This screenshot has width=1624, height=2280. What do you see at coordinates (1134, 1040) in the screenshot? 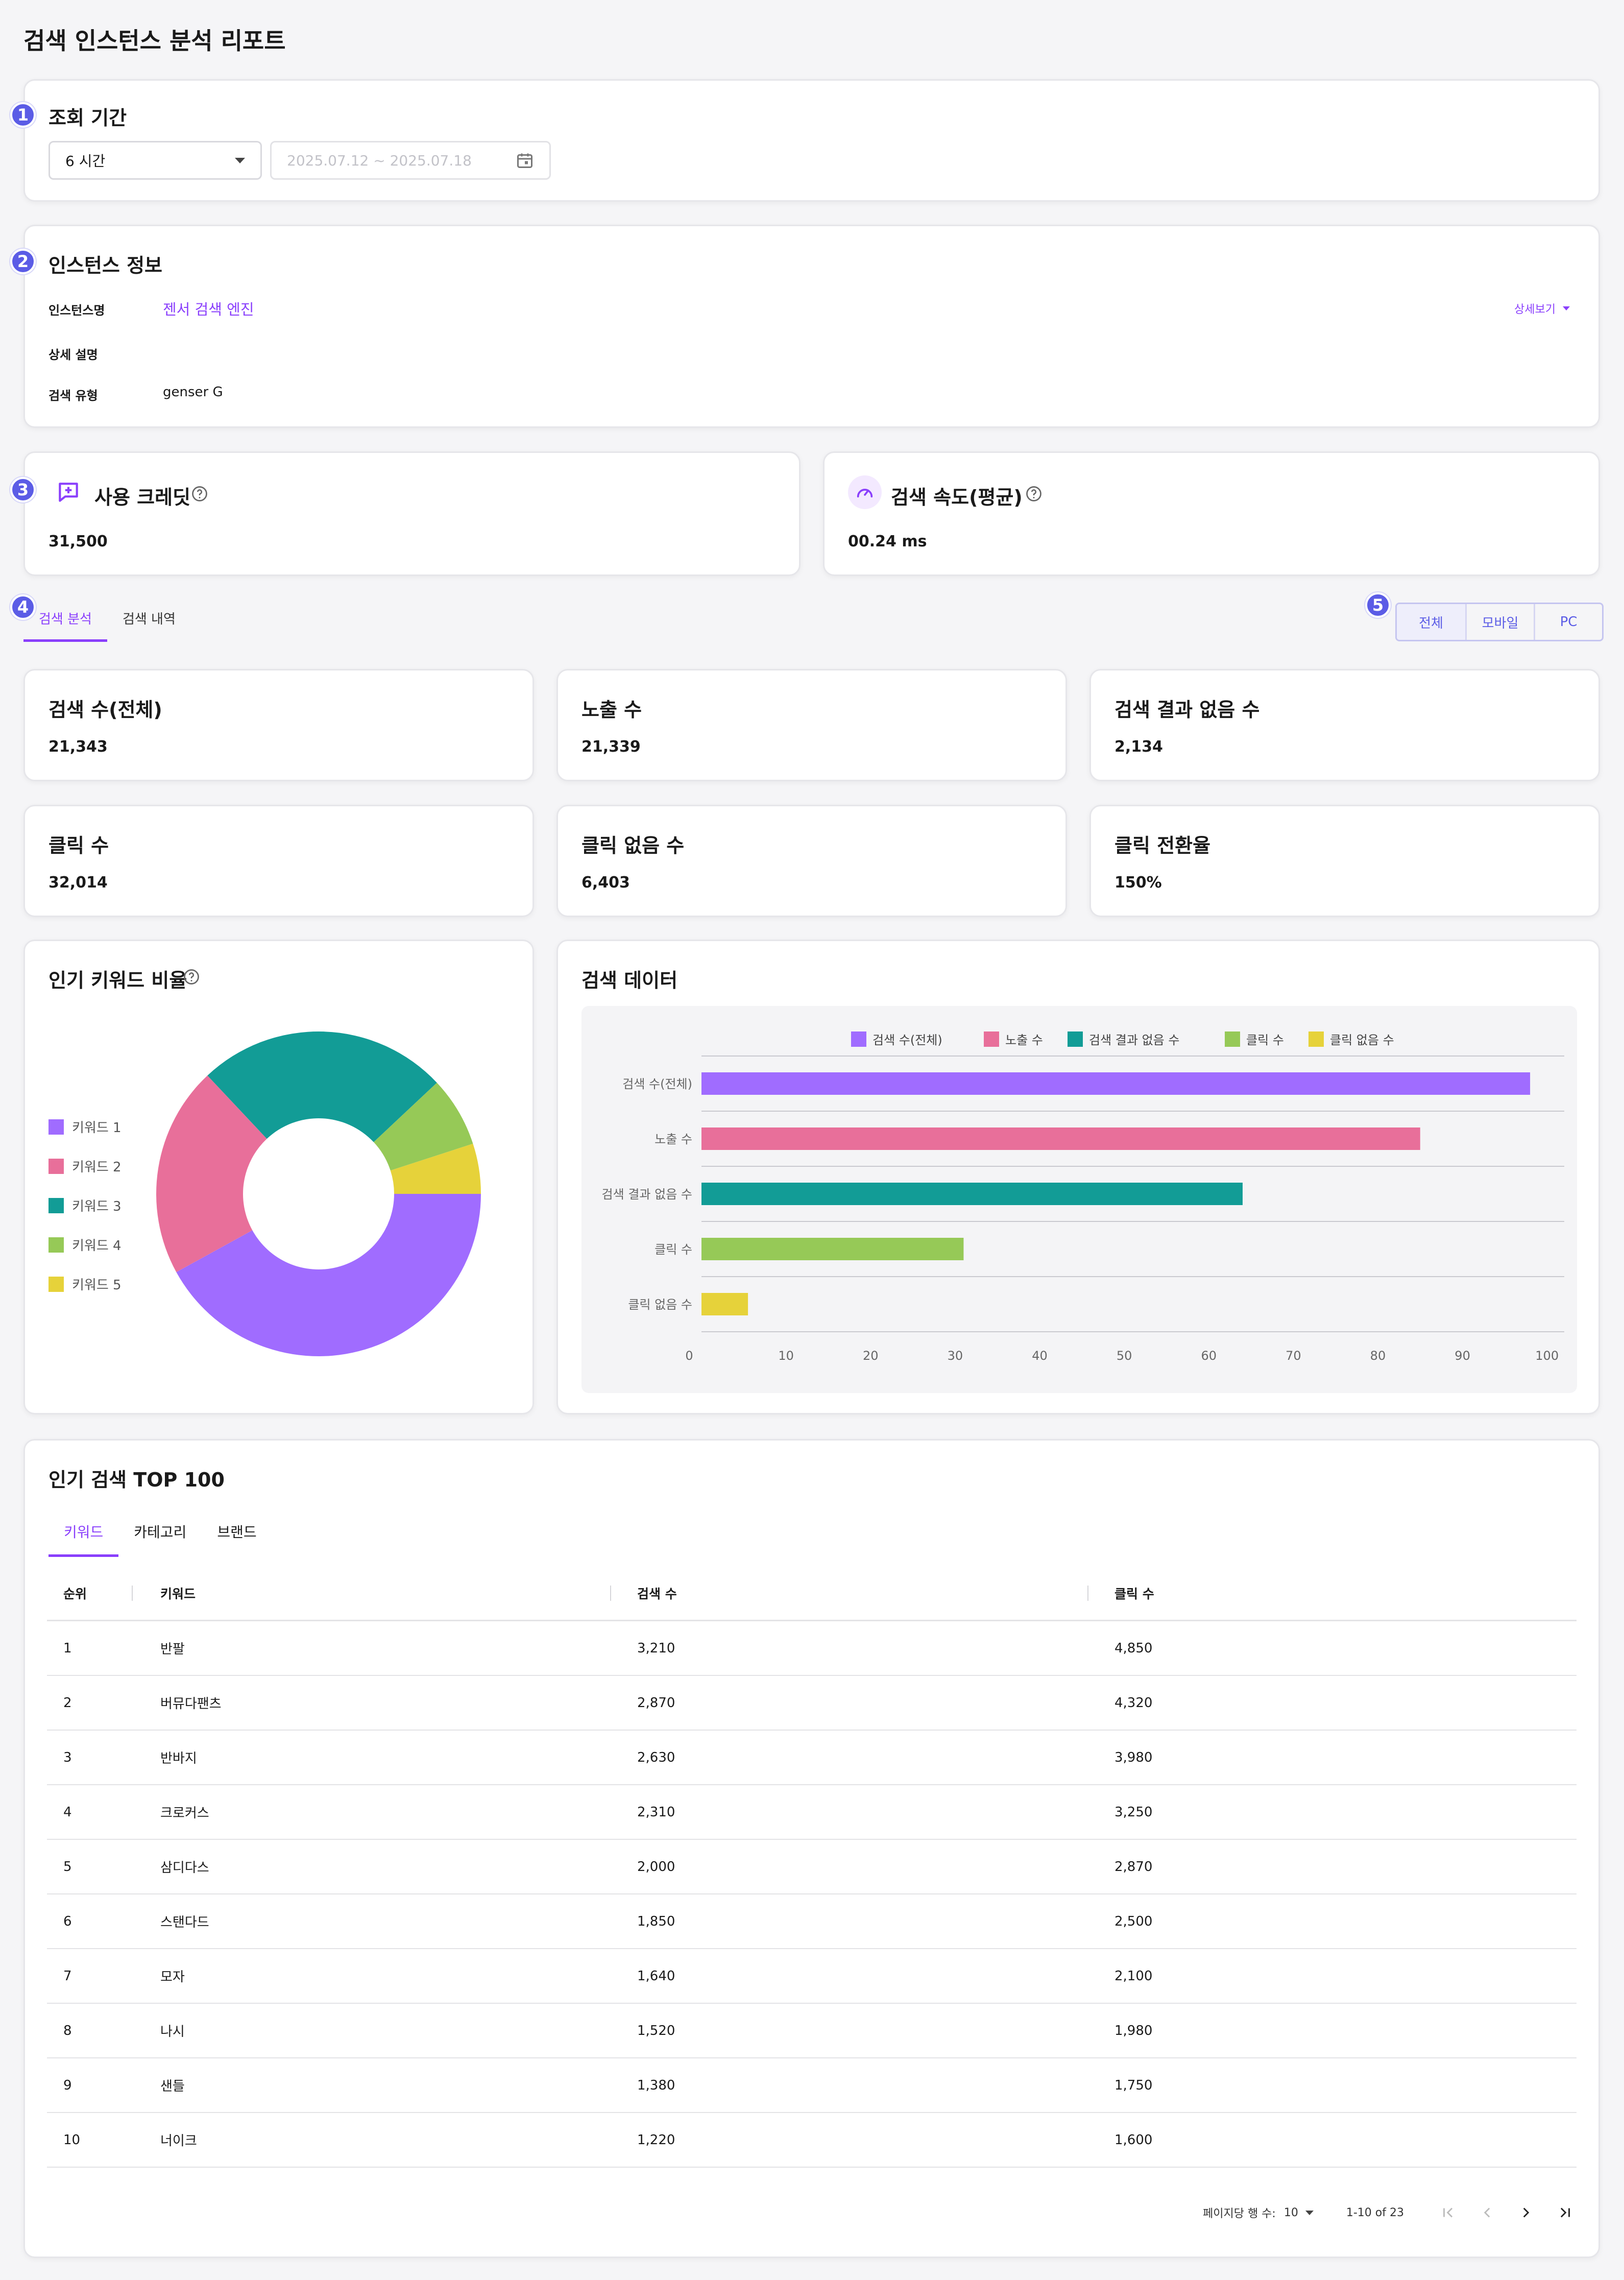
I see `legend-label: 검색 결과 없음 수` at bounding box center [1134, 1040].